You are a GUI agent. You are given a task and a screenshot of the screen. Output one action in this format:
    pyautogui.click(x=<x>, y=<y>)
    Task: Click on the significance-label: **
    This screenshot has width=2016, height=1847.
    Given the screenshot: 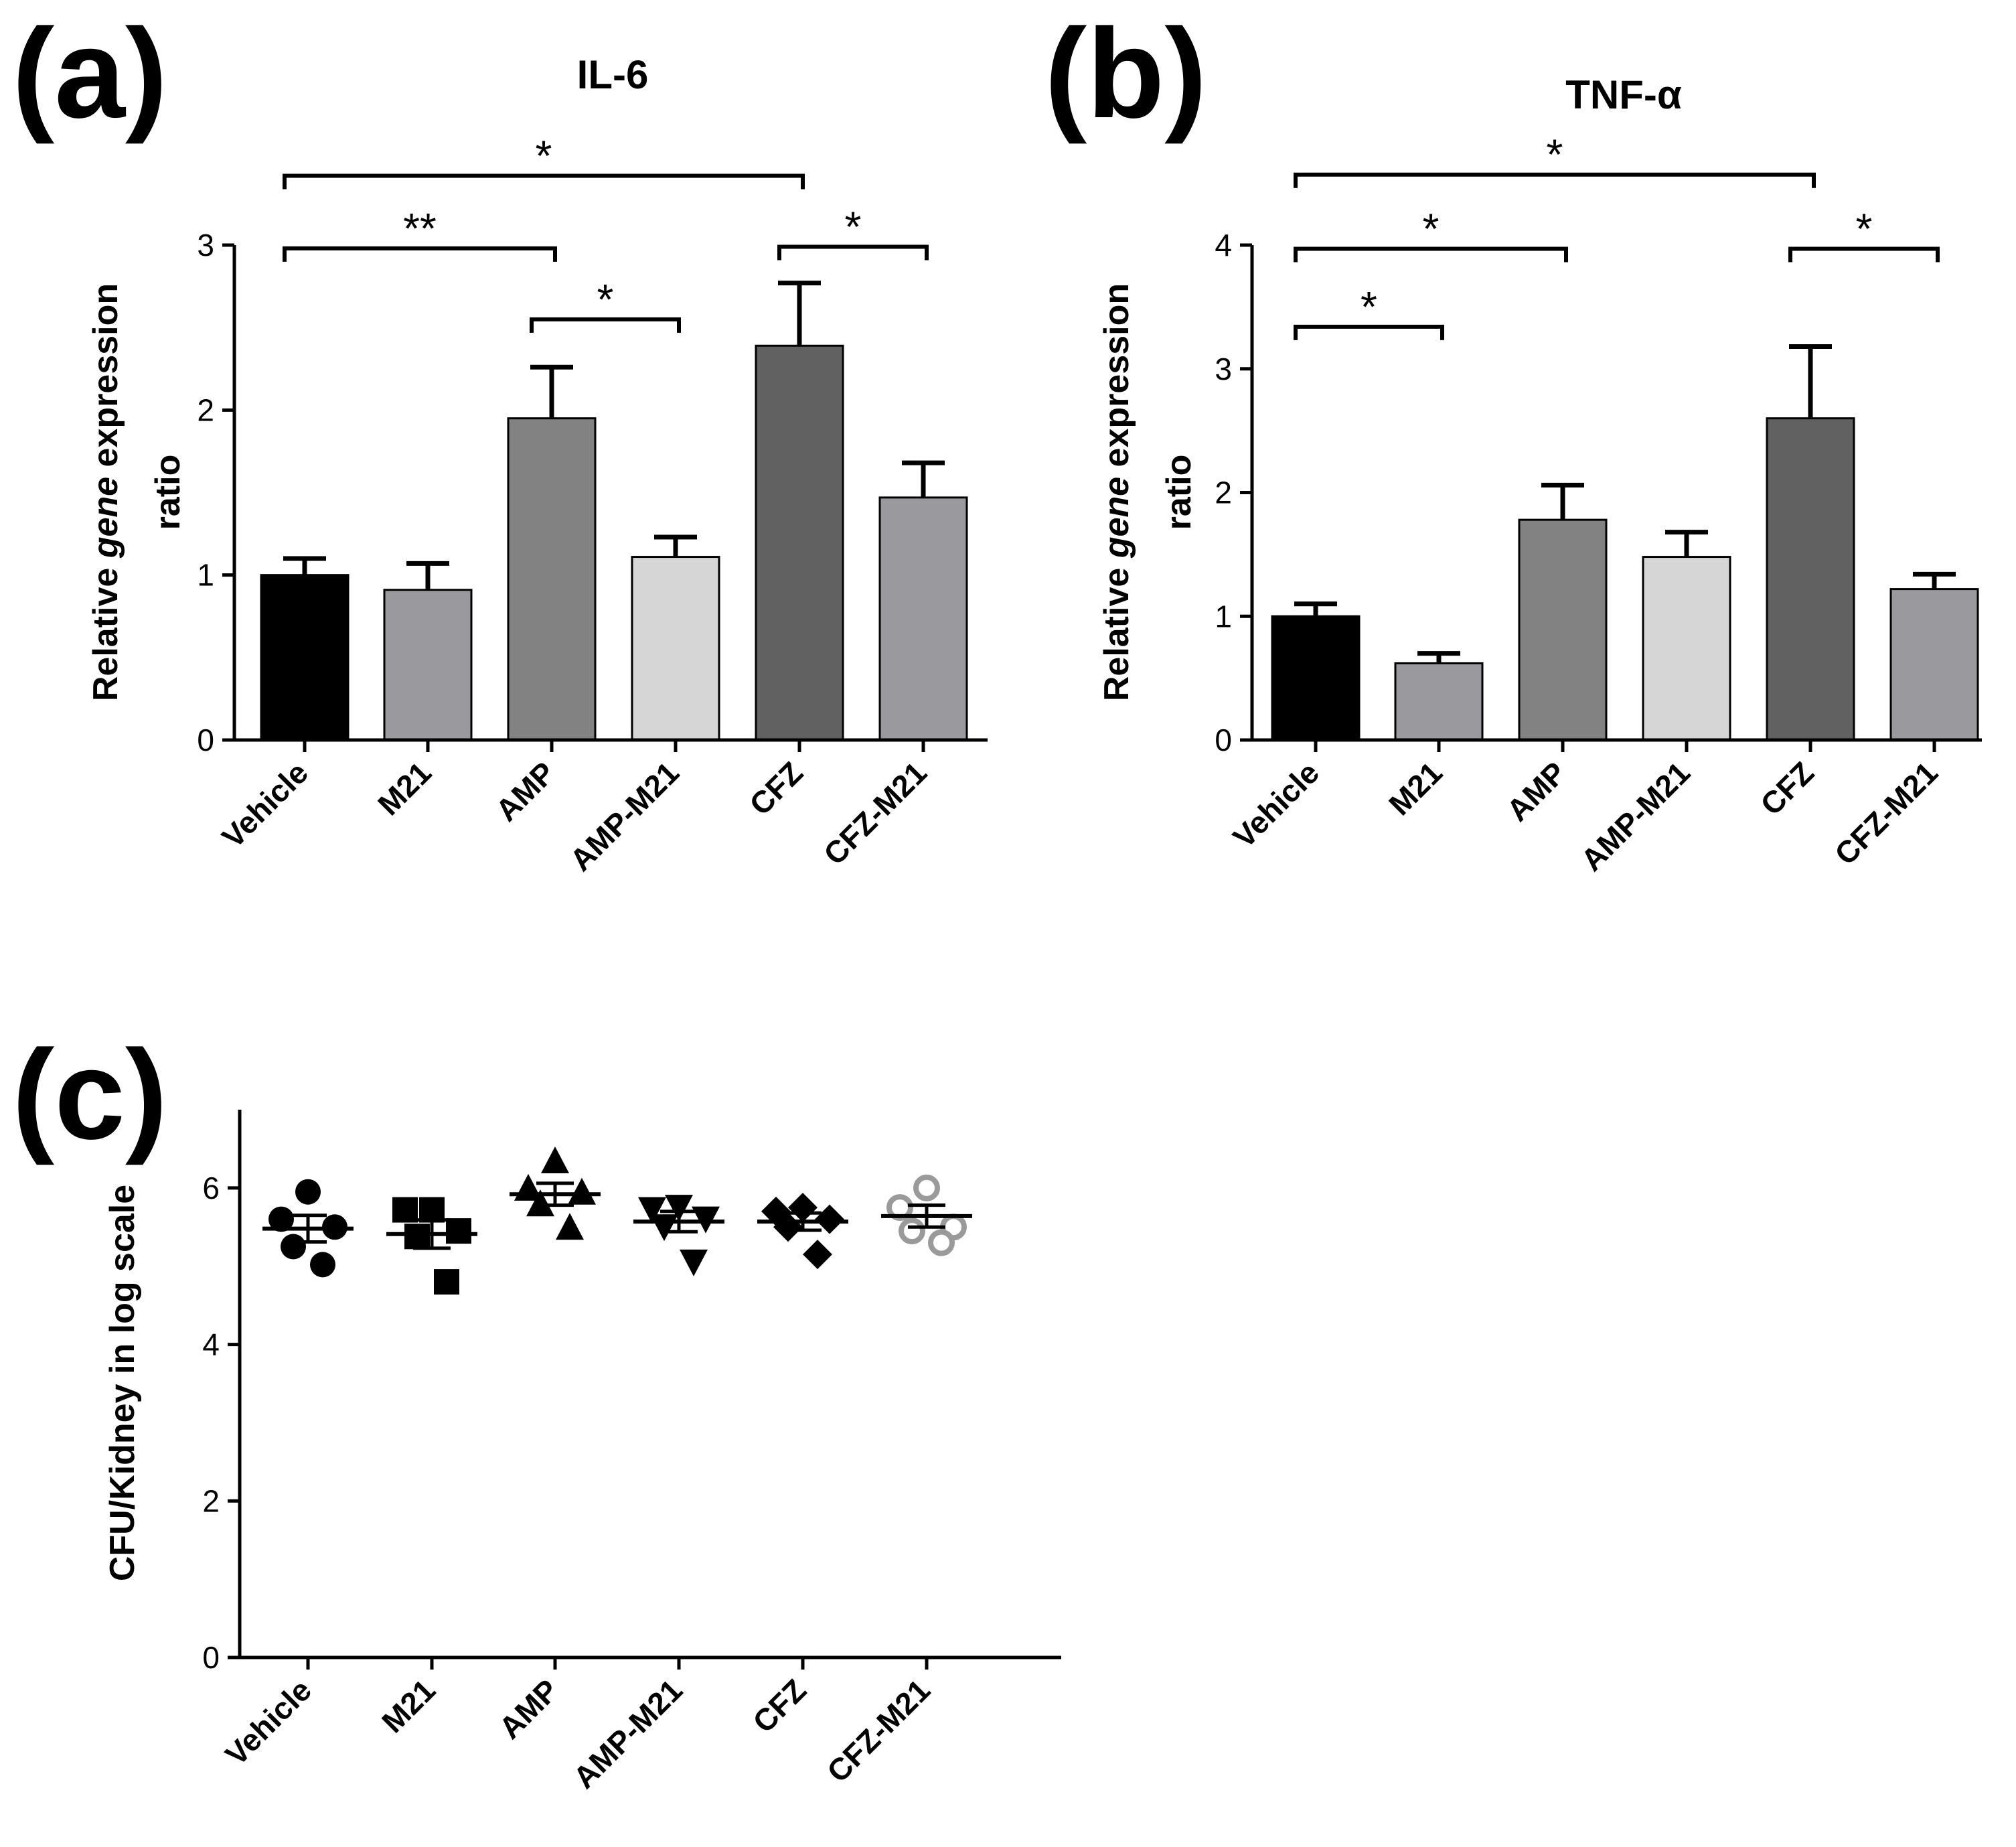 What is the action you would take?
    pyautogui.click(x=420, y=228)
    